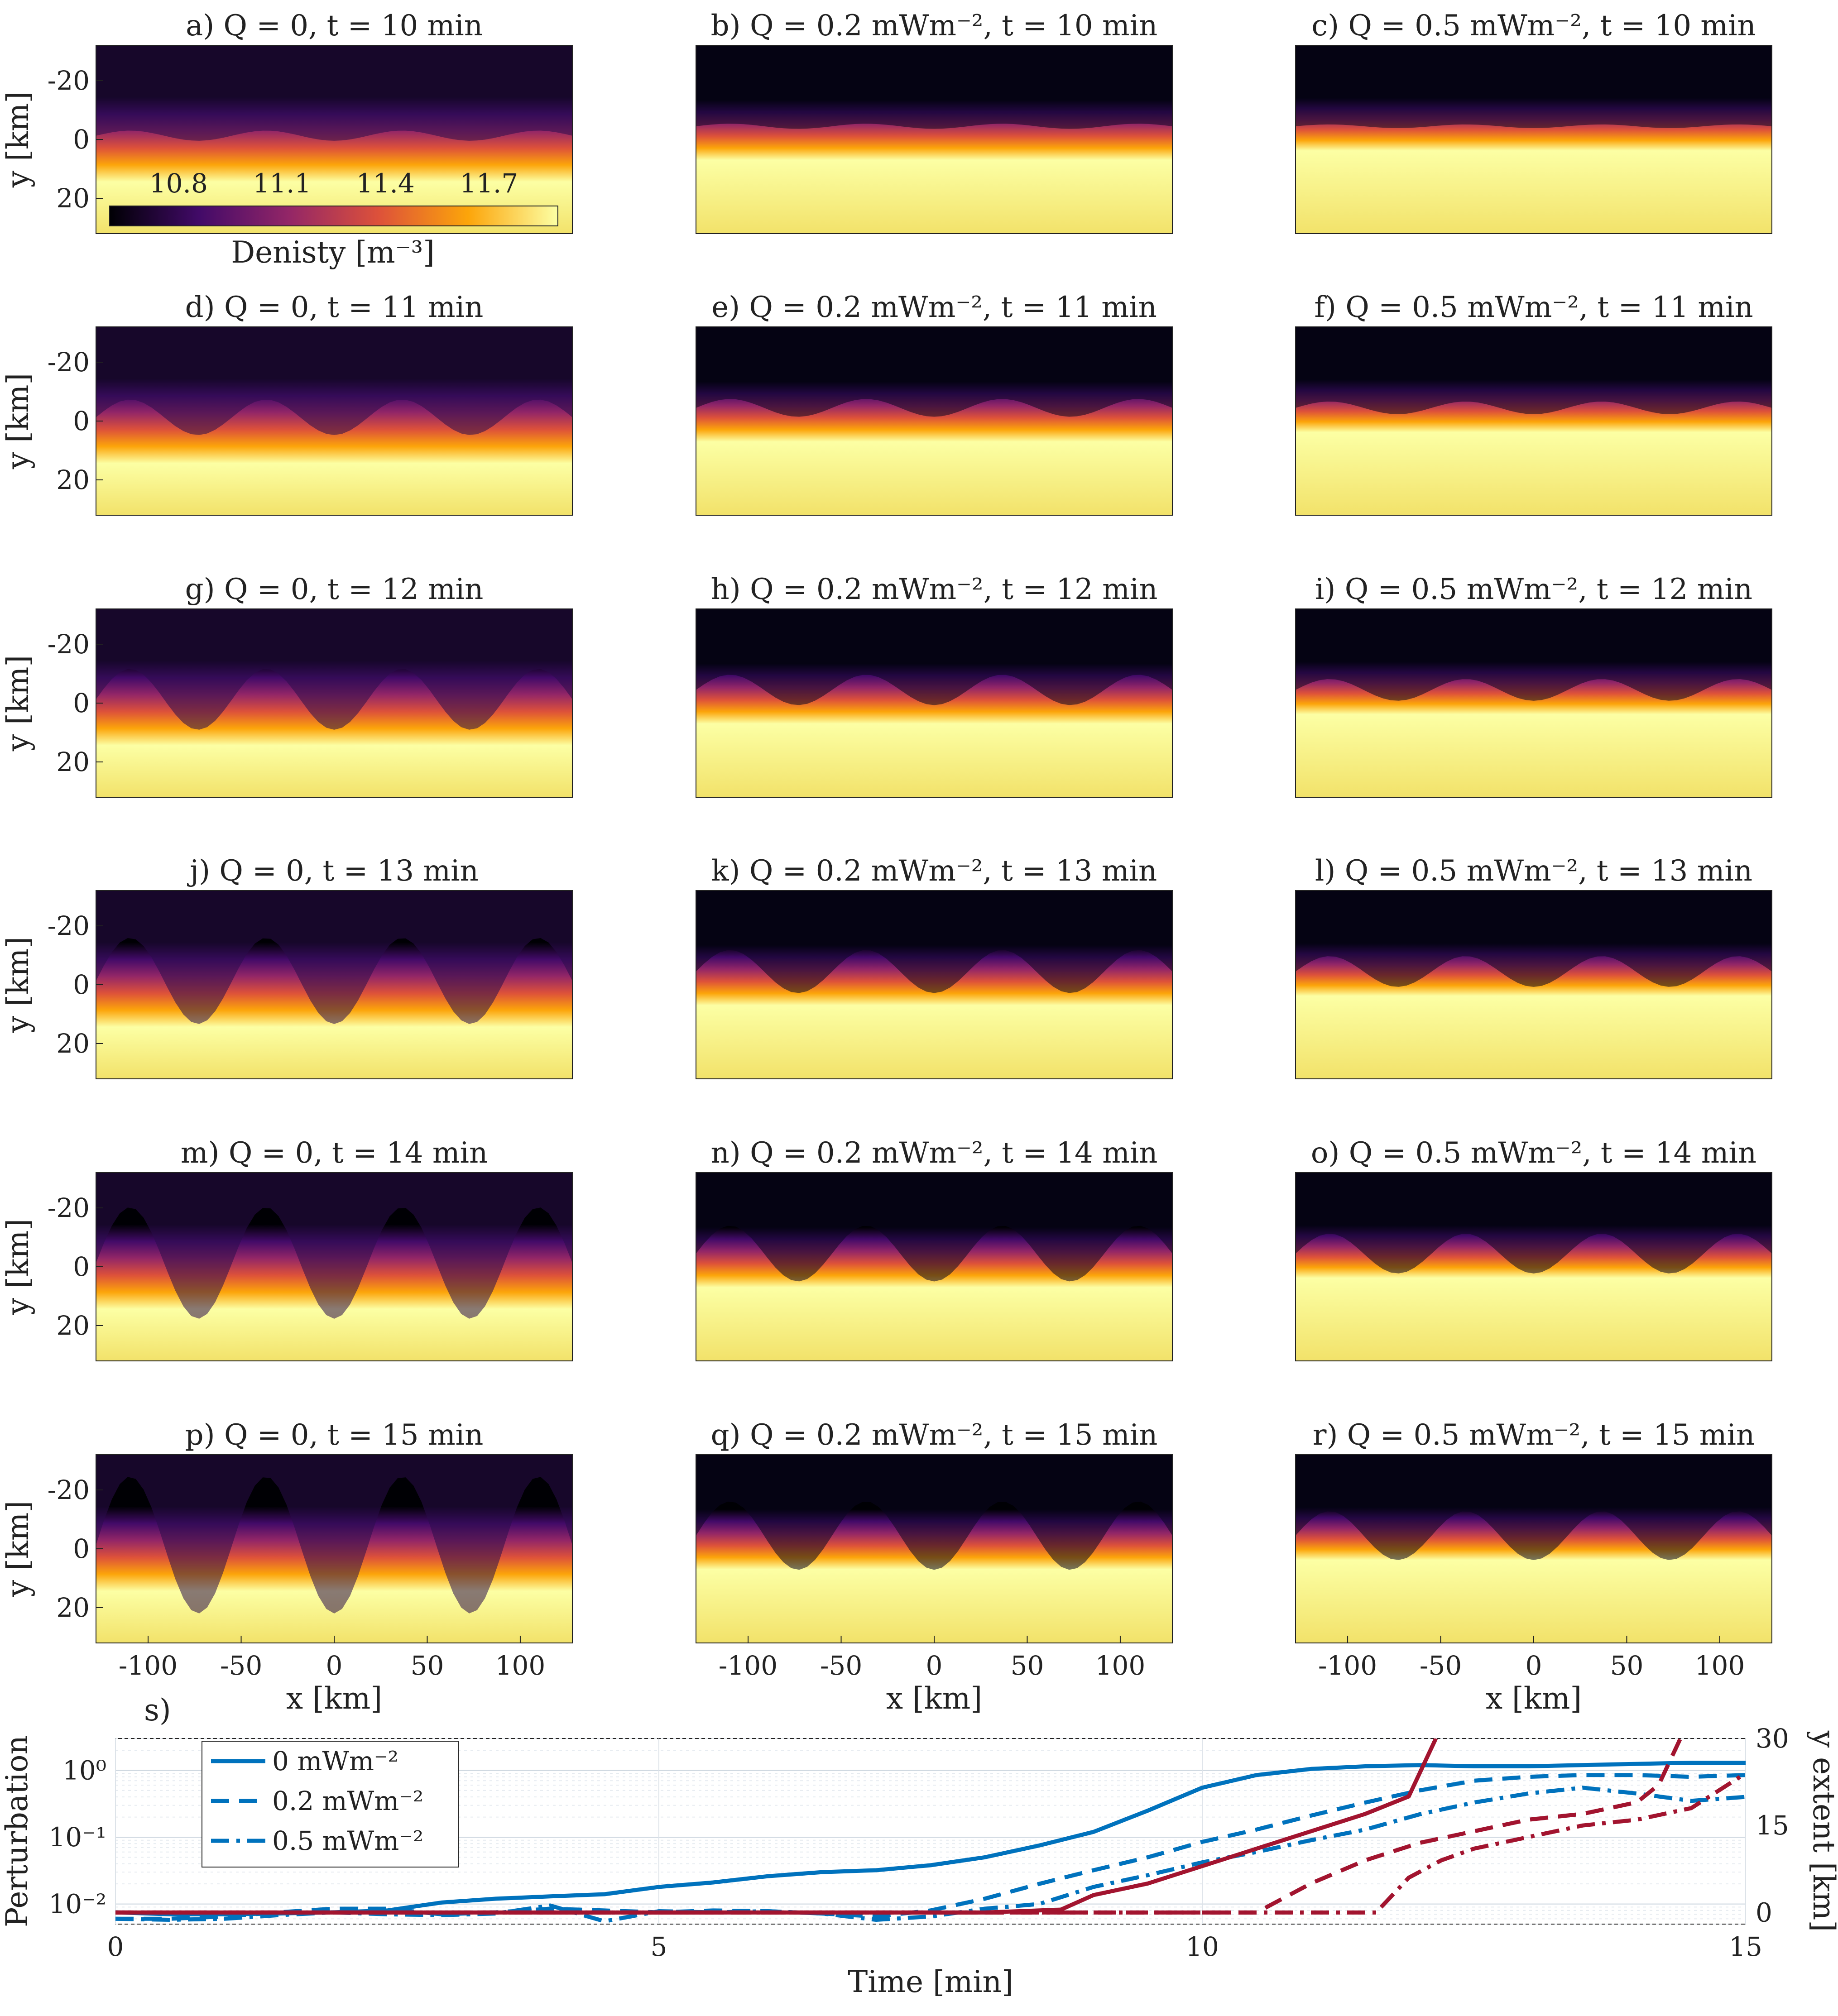  What do you see at coordinates (934, 871) in the screenshot?
I see `panel-title: k) Q = 0.2 mWm⁻², t = 13 min` at bounding box center [934, 871].